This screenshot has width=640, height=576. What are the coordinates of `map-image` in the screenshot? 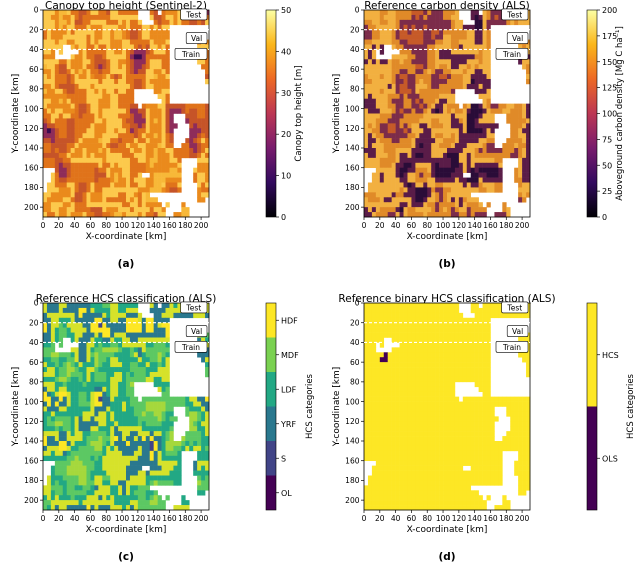 It's located at (126, 407).